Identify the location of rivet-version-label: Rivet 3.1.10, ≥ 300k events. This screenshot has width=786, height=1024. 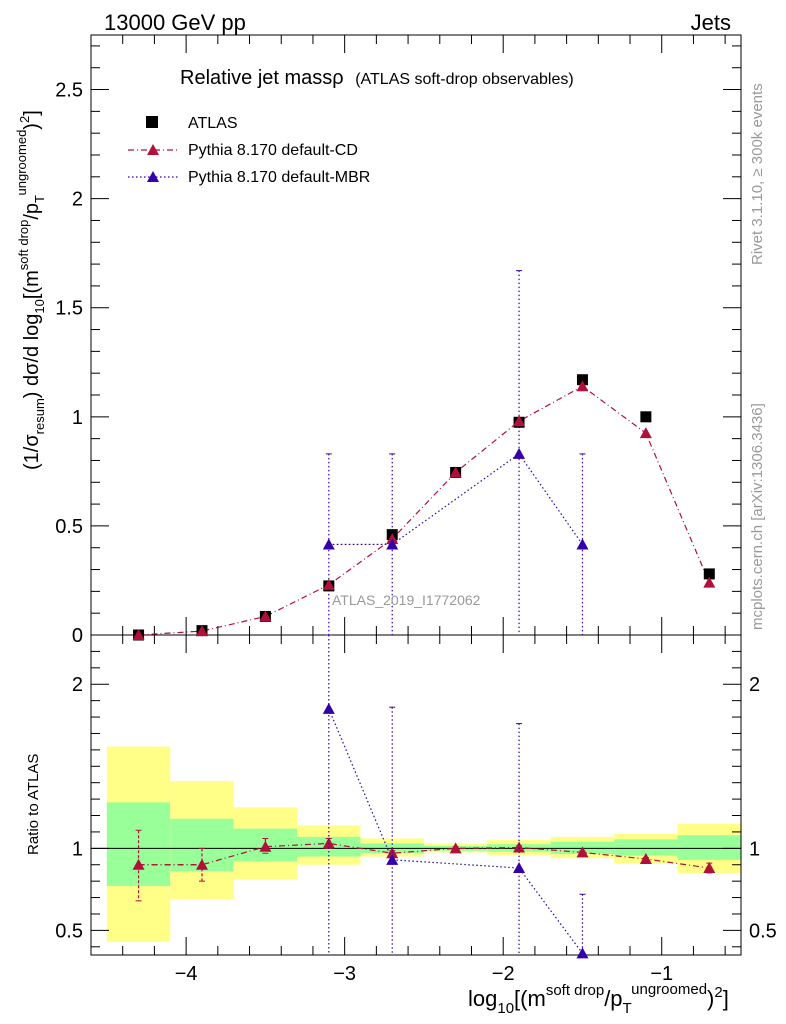
(757, 174).